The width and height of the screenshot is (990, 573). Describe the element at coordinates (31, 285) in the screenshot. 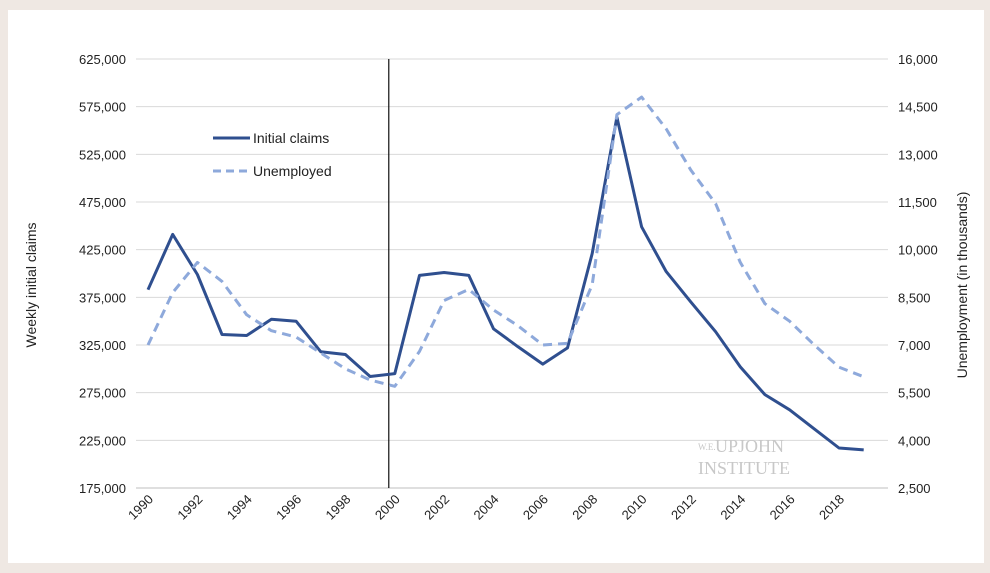

I see `left-axis-label: Weekly initial claims` at that location.